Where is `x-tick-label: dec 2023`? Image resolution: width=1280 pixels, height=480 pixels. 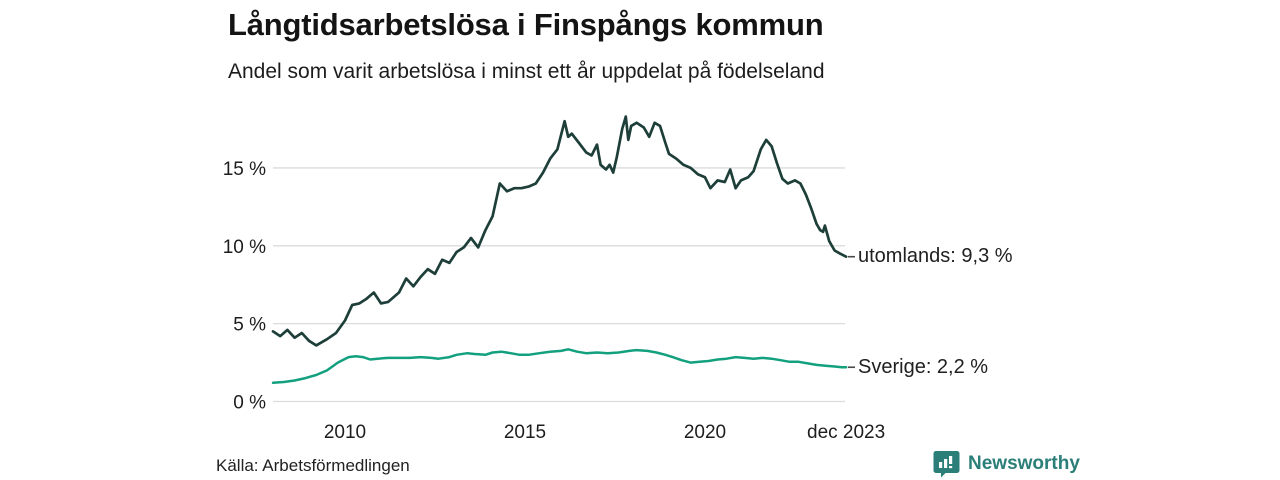 x-tick-label: dec 2023 is located at coordinates (846, 432).